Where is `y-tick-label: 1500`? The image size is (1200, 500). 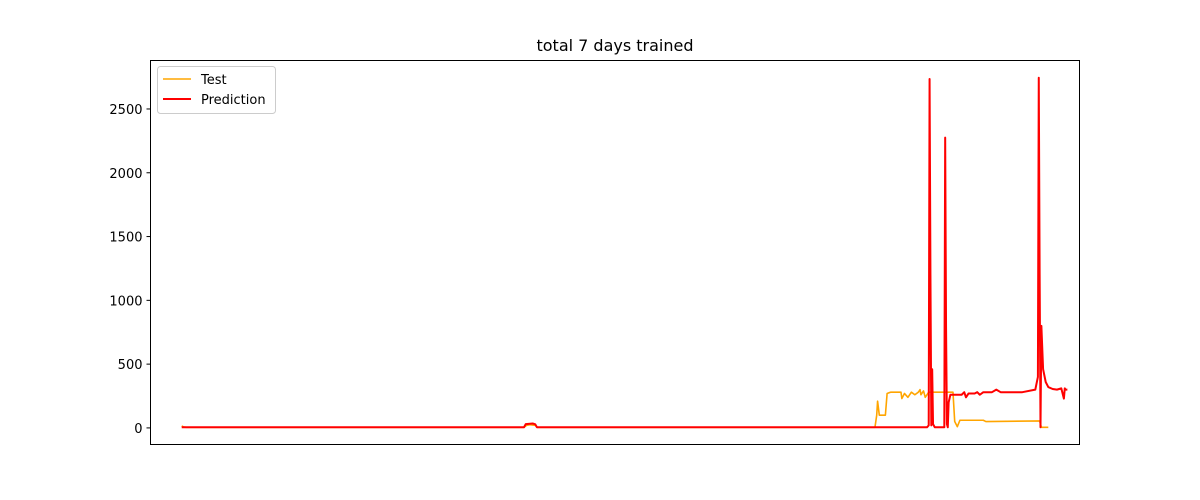 y-tick-label: 1500 is located at coordinates (125, 238).